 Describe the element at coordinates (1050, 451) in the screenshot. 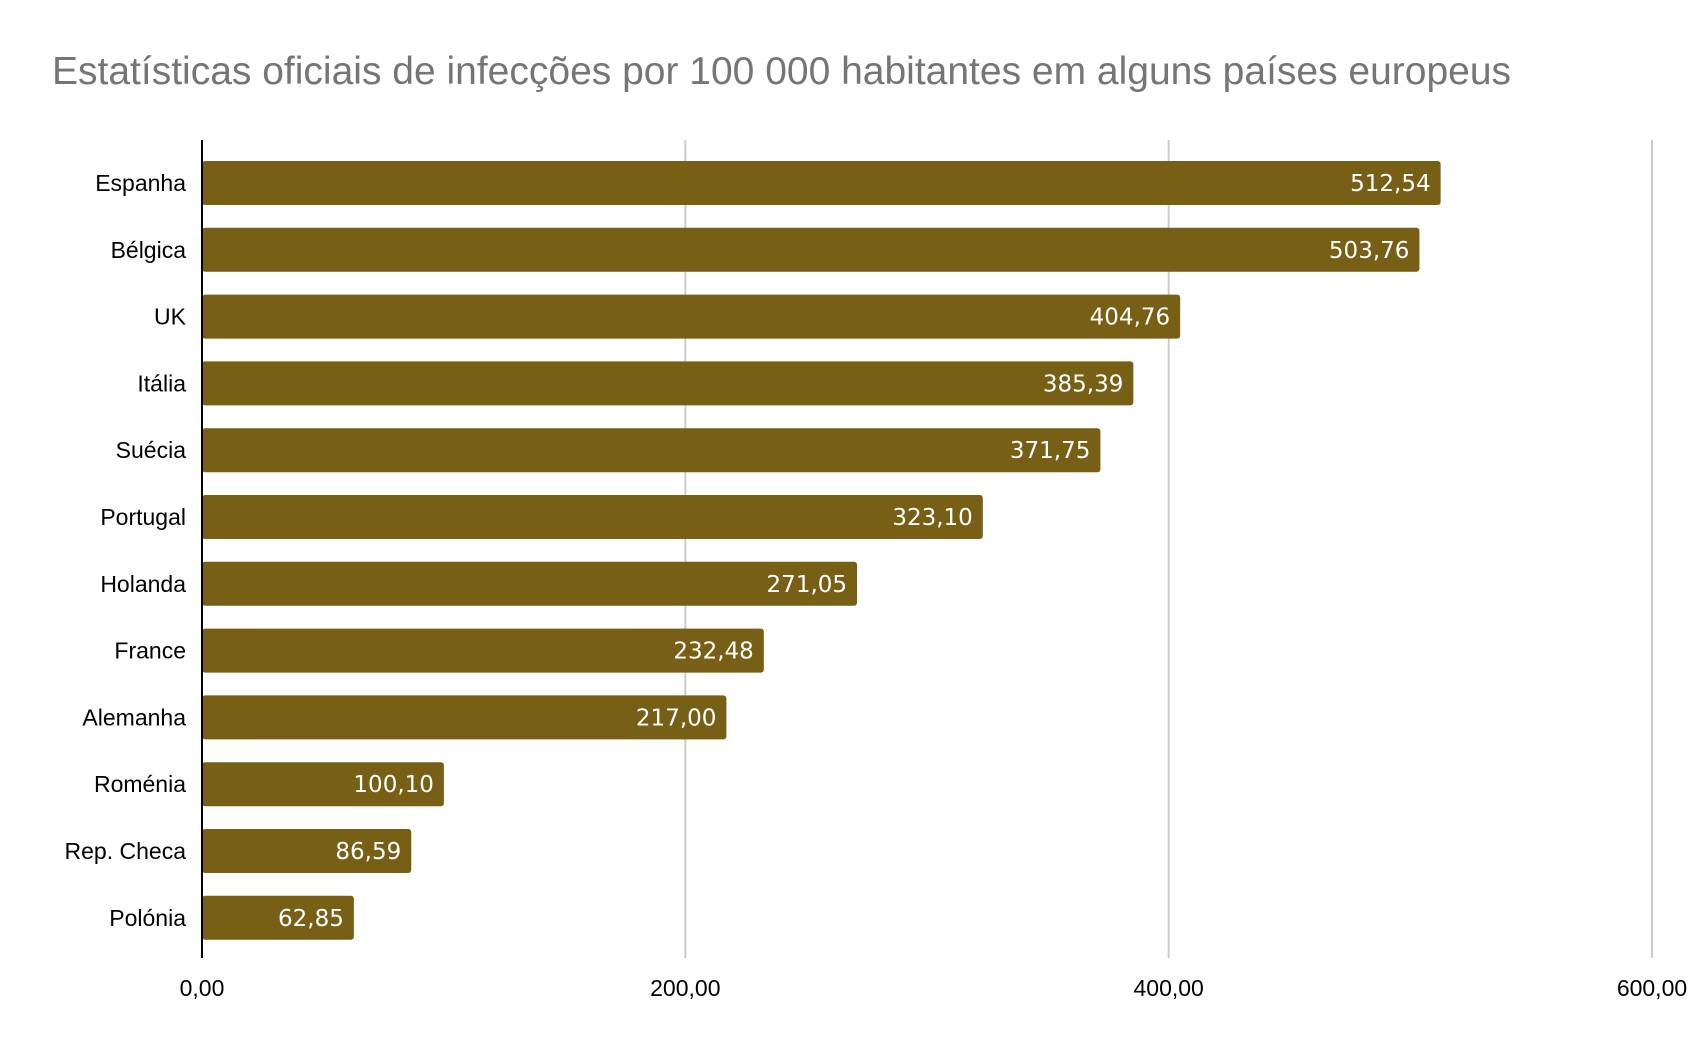

I see `data-label: 371,75` at that location.